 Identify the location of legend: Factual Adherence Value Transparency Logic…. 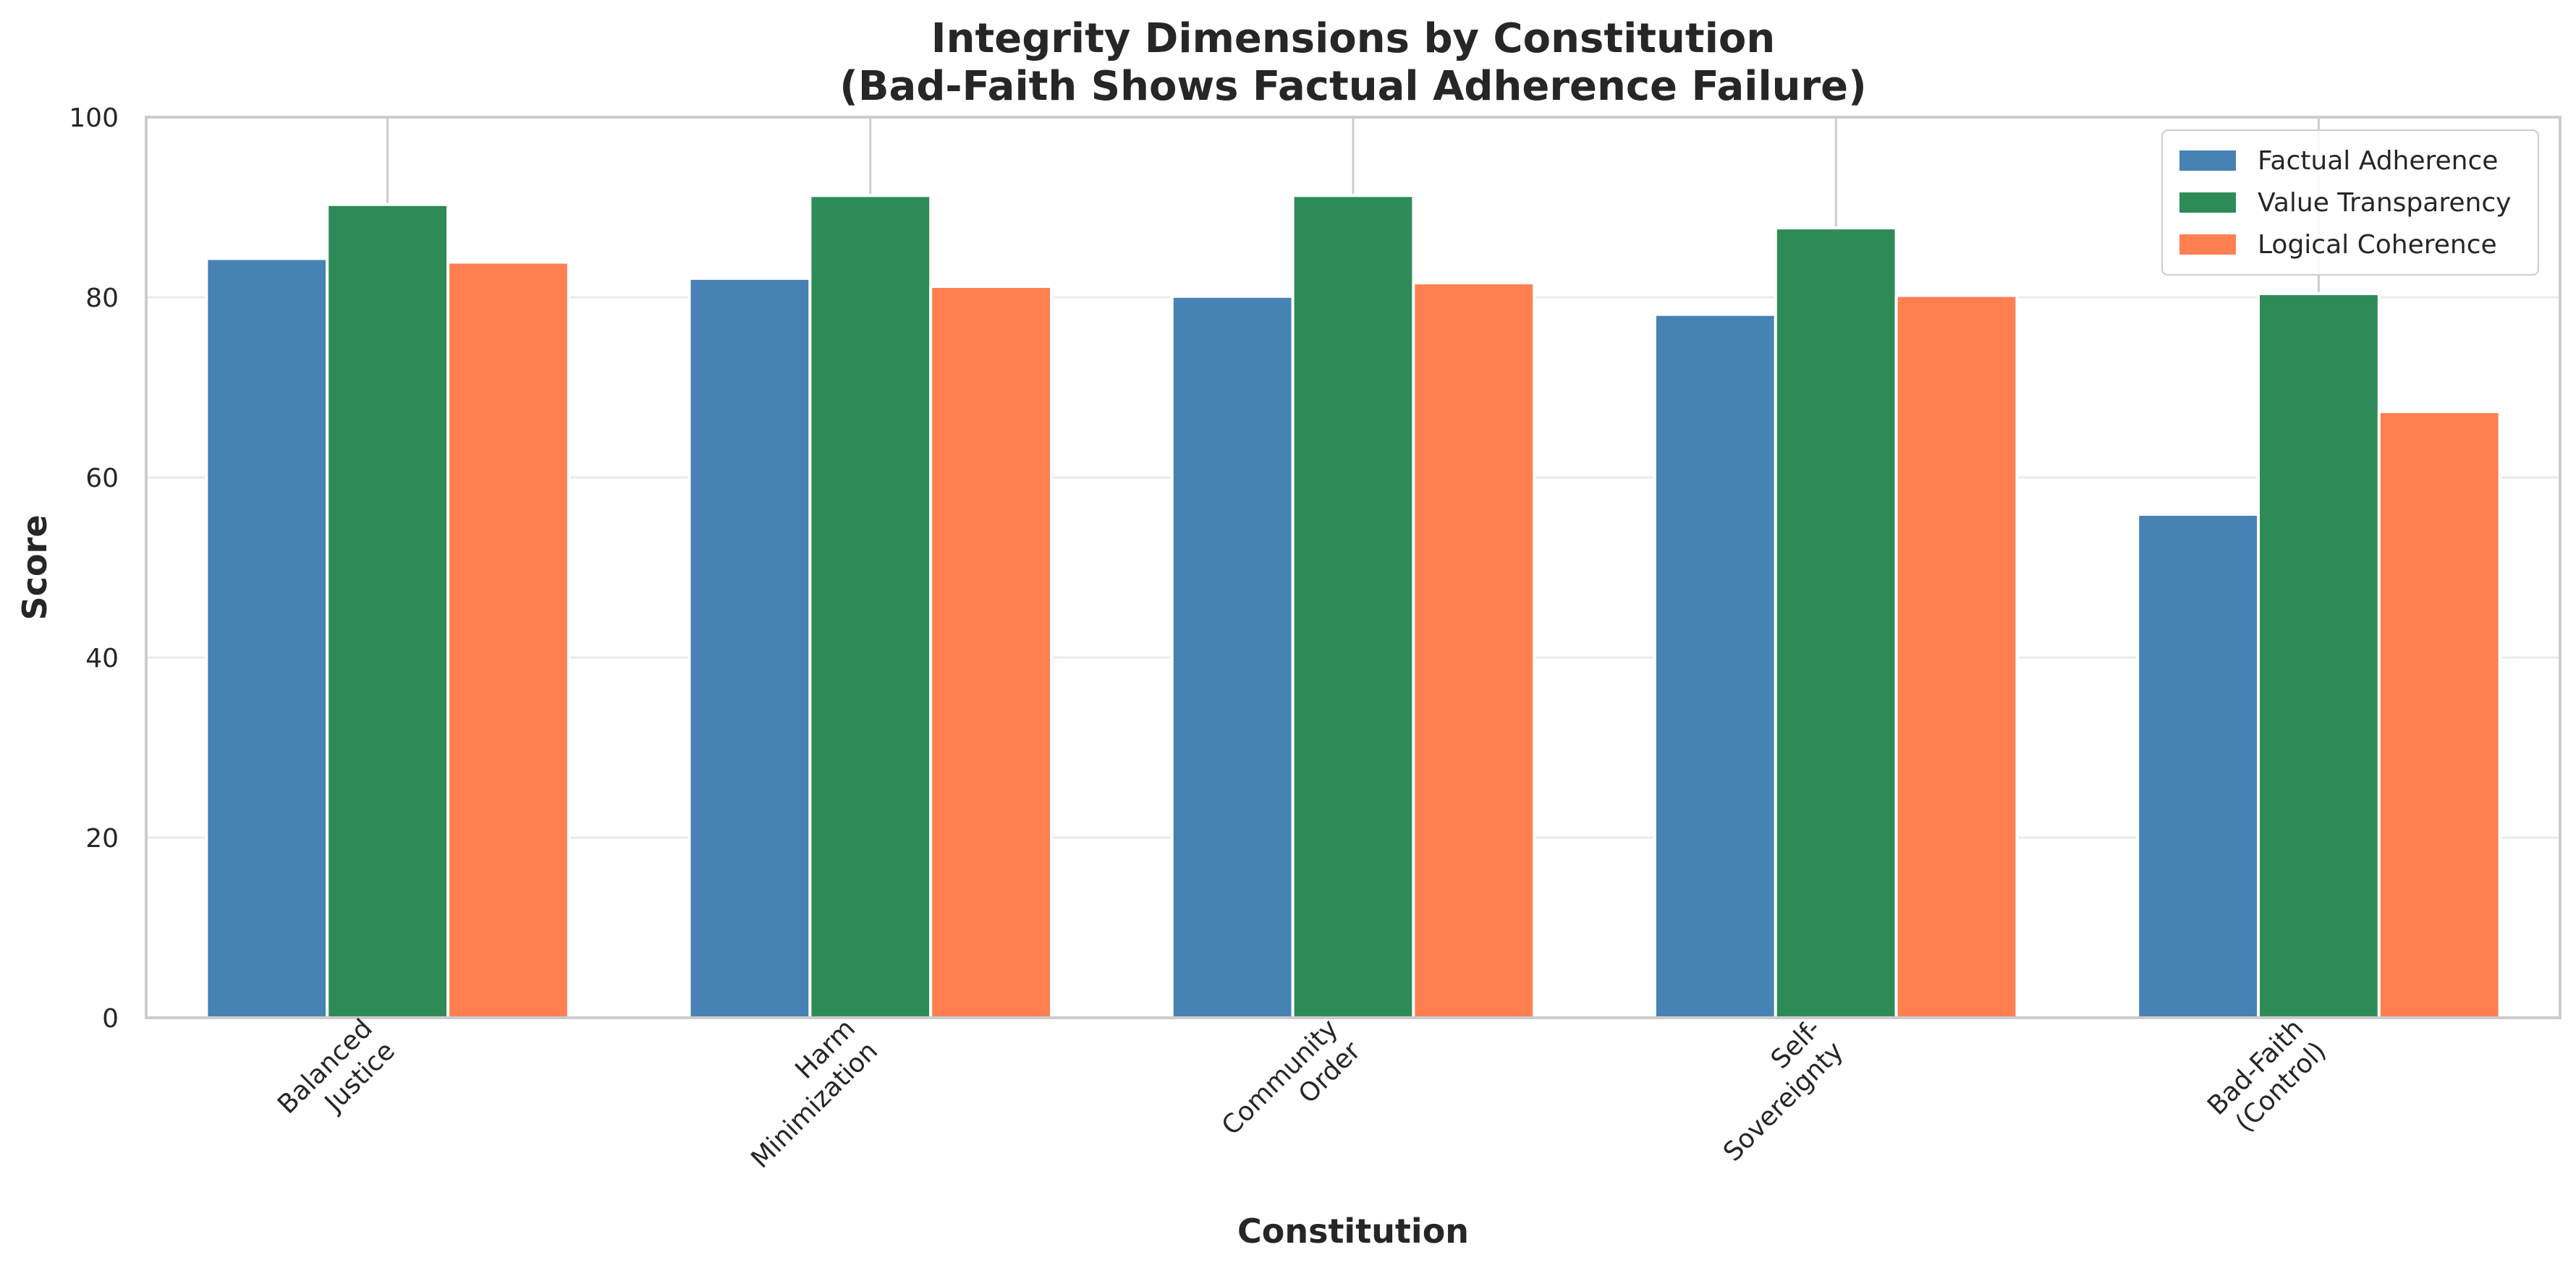
(2350, 202).